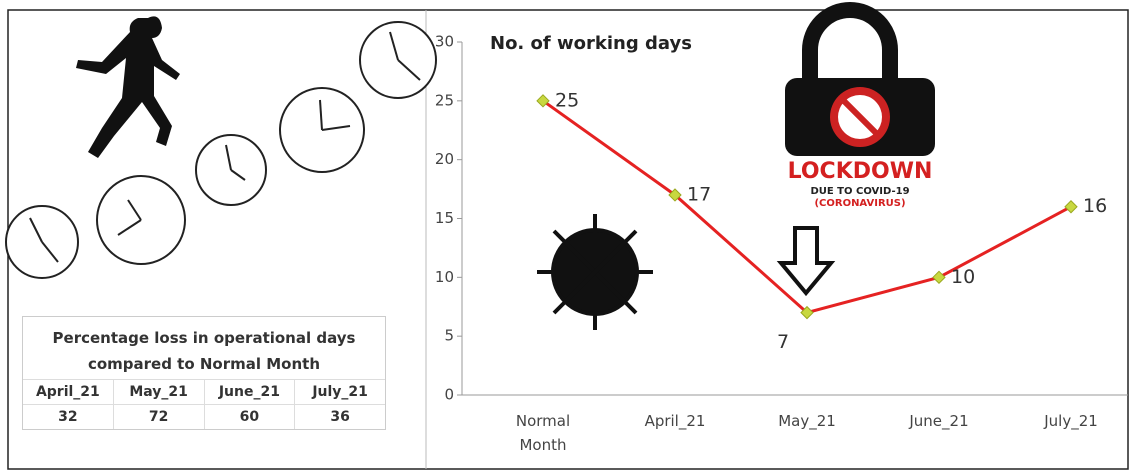 This screenshot has width=1135, height=470. I want to click on x-tick-label: July_21, so click(1071, 421).